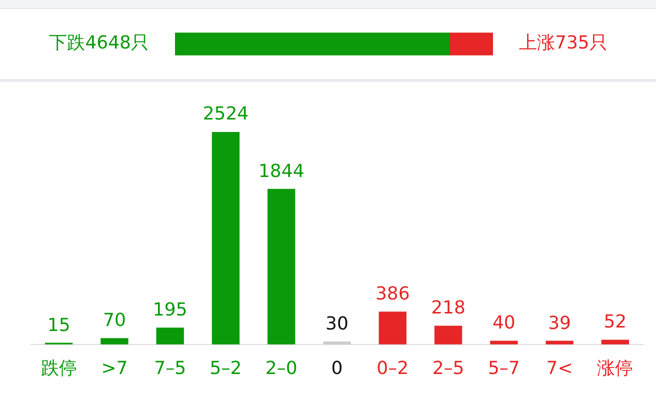 The image size is (656, 402). Describe the element at coordinates (114, 321) in the screenshot. I see `data-label: 70` at that location.